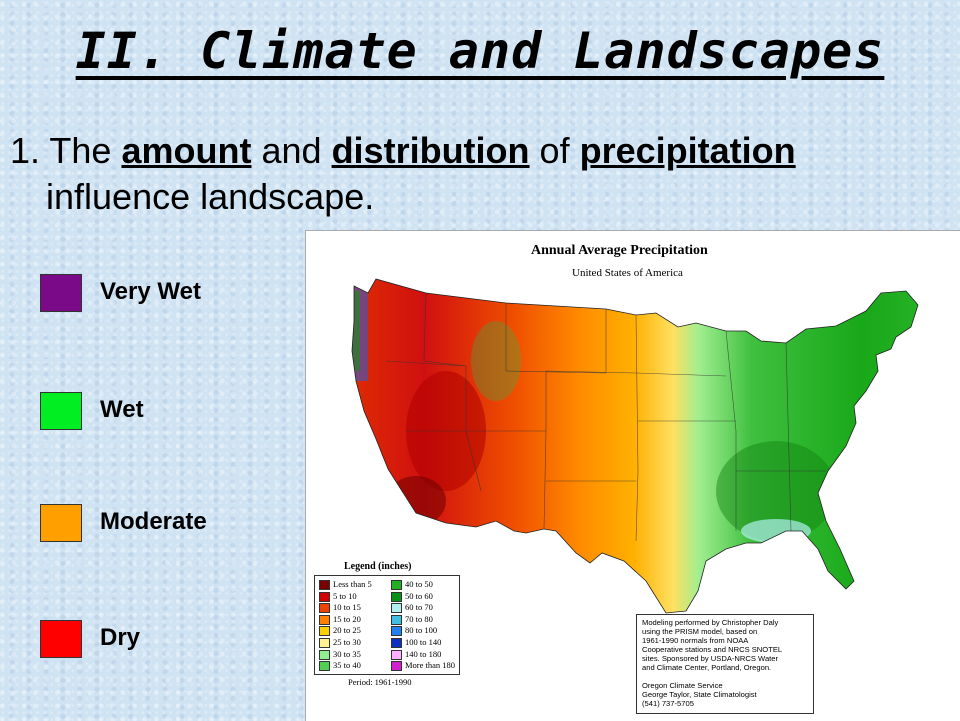 This screenshot has width=960, height=721. What do you see at coordinates (423, 653) in the screenshot?
I see `map-legend-label: 140 to 180` at bounding box center [423, 653].